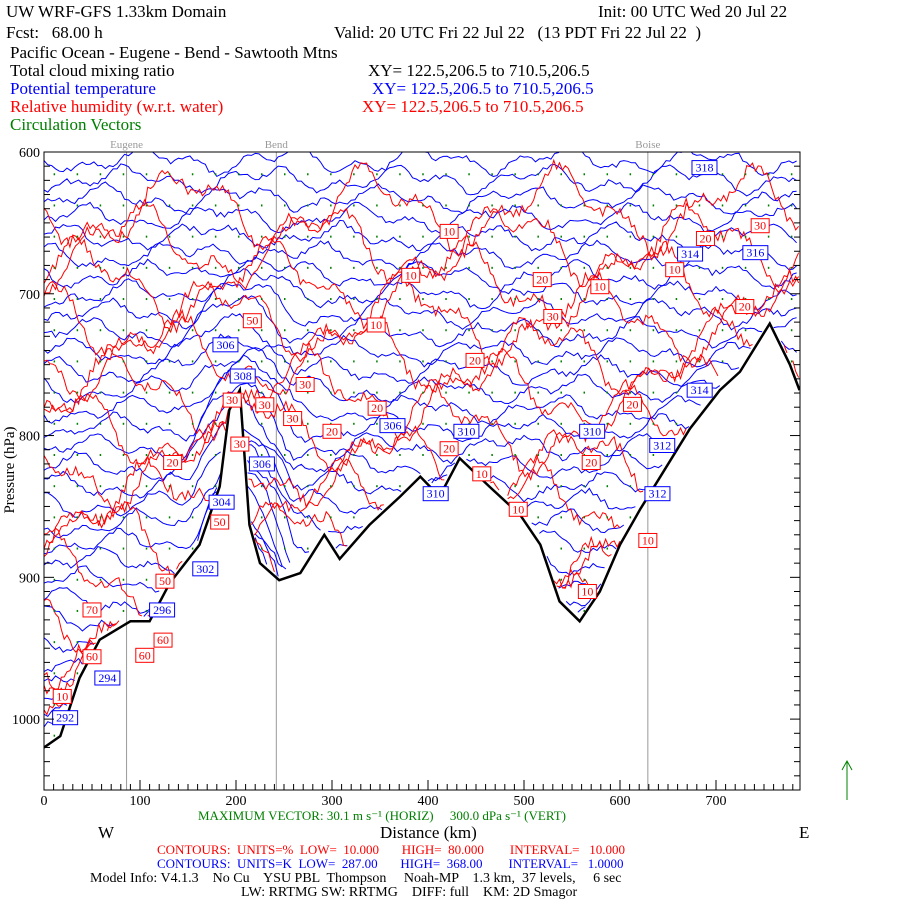 This screenshot has width=900, height=900. I want to click on theta-label: 310, so click(466, 431).